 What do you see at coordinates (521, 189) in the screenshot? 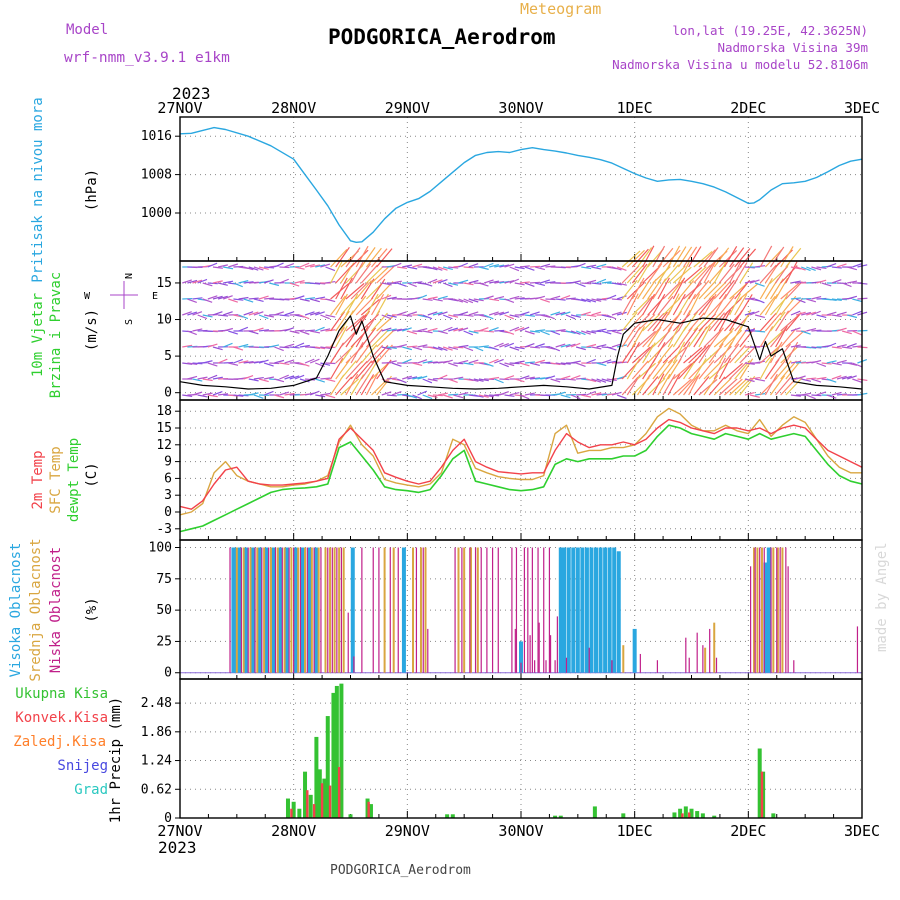
I see `pressure-frame` at bounding box center [521, 189].